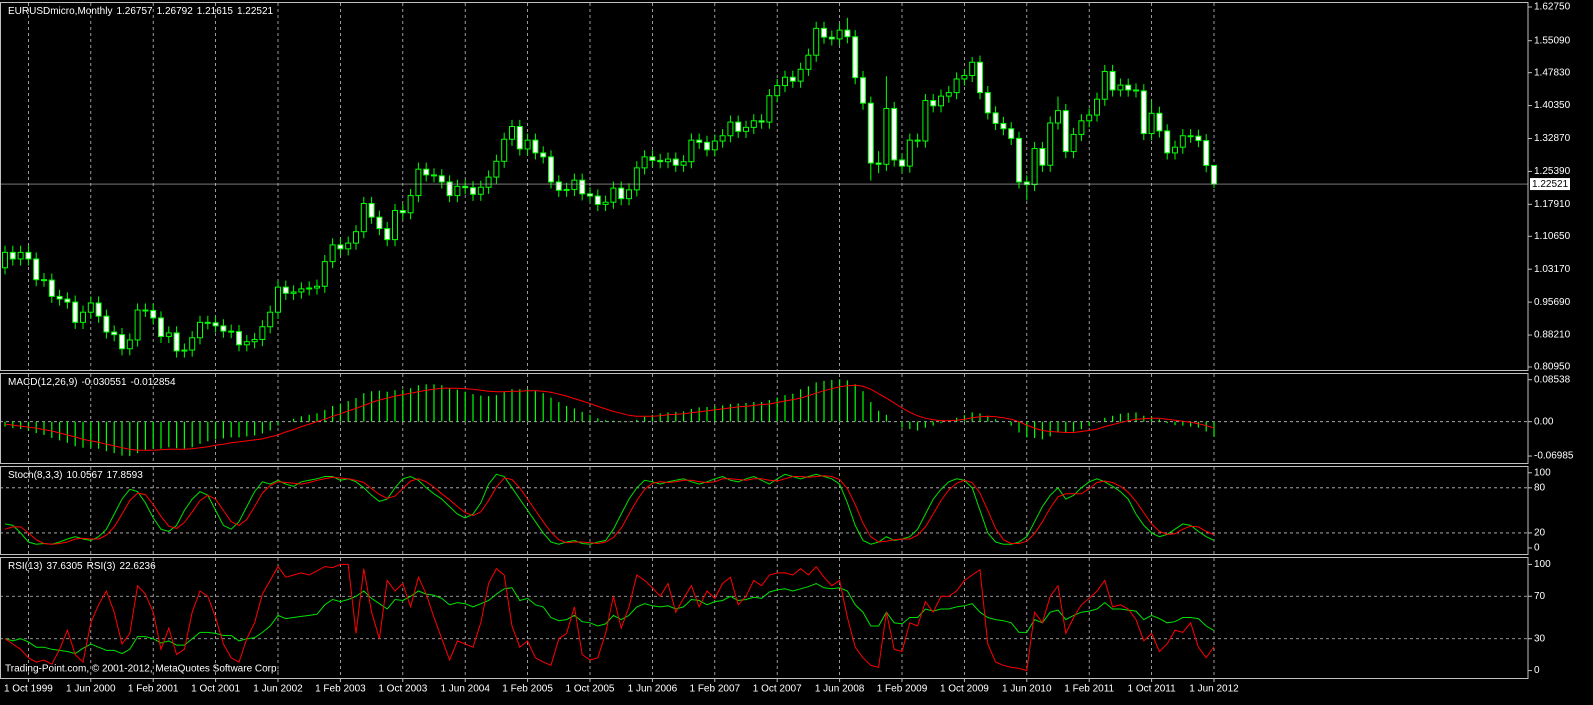 The image size is (1593, 705). What do you see at coordinates (1552, 367) in the screenshot?
I see `y-tick-label: 0.80950` at bounding box center [1552, 367].